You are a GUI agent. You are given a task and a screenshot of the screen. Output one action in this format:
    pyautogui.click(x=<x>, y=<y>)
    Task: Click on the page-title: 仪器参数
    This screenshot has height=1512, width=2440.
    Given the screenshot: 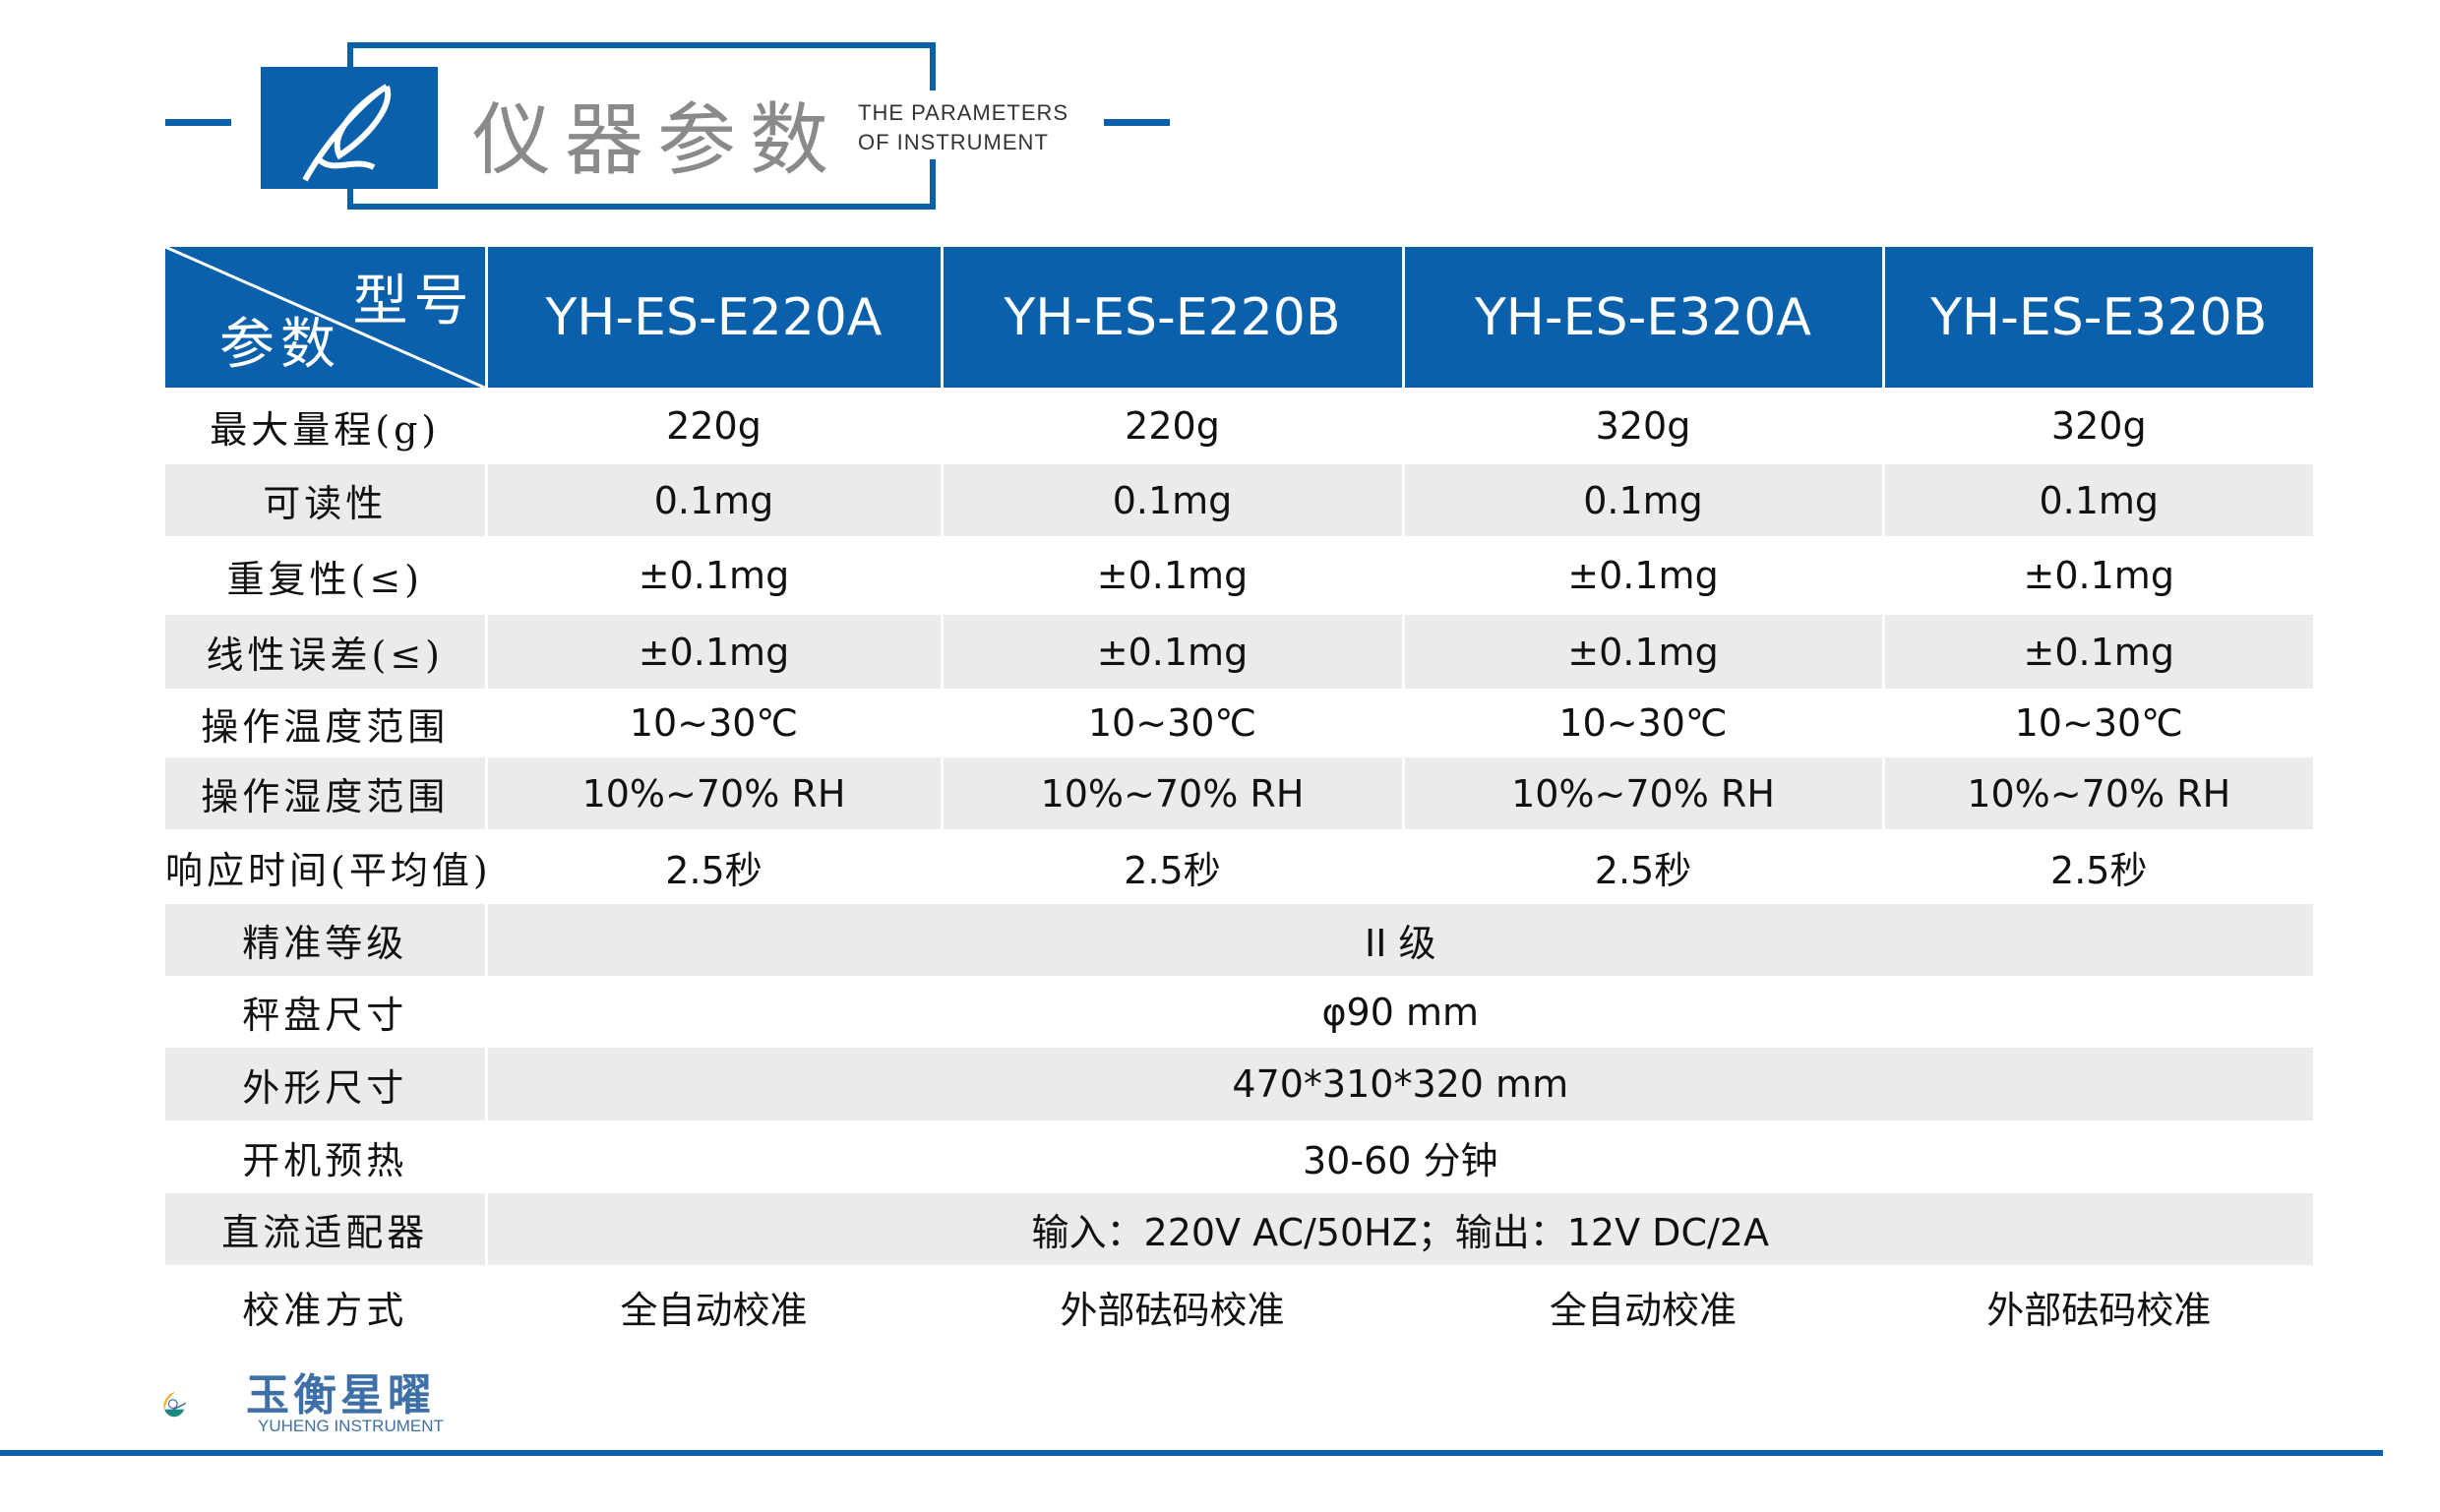 What is the action you would take?
    pyautogui.click(x=657, y=140)
    